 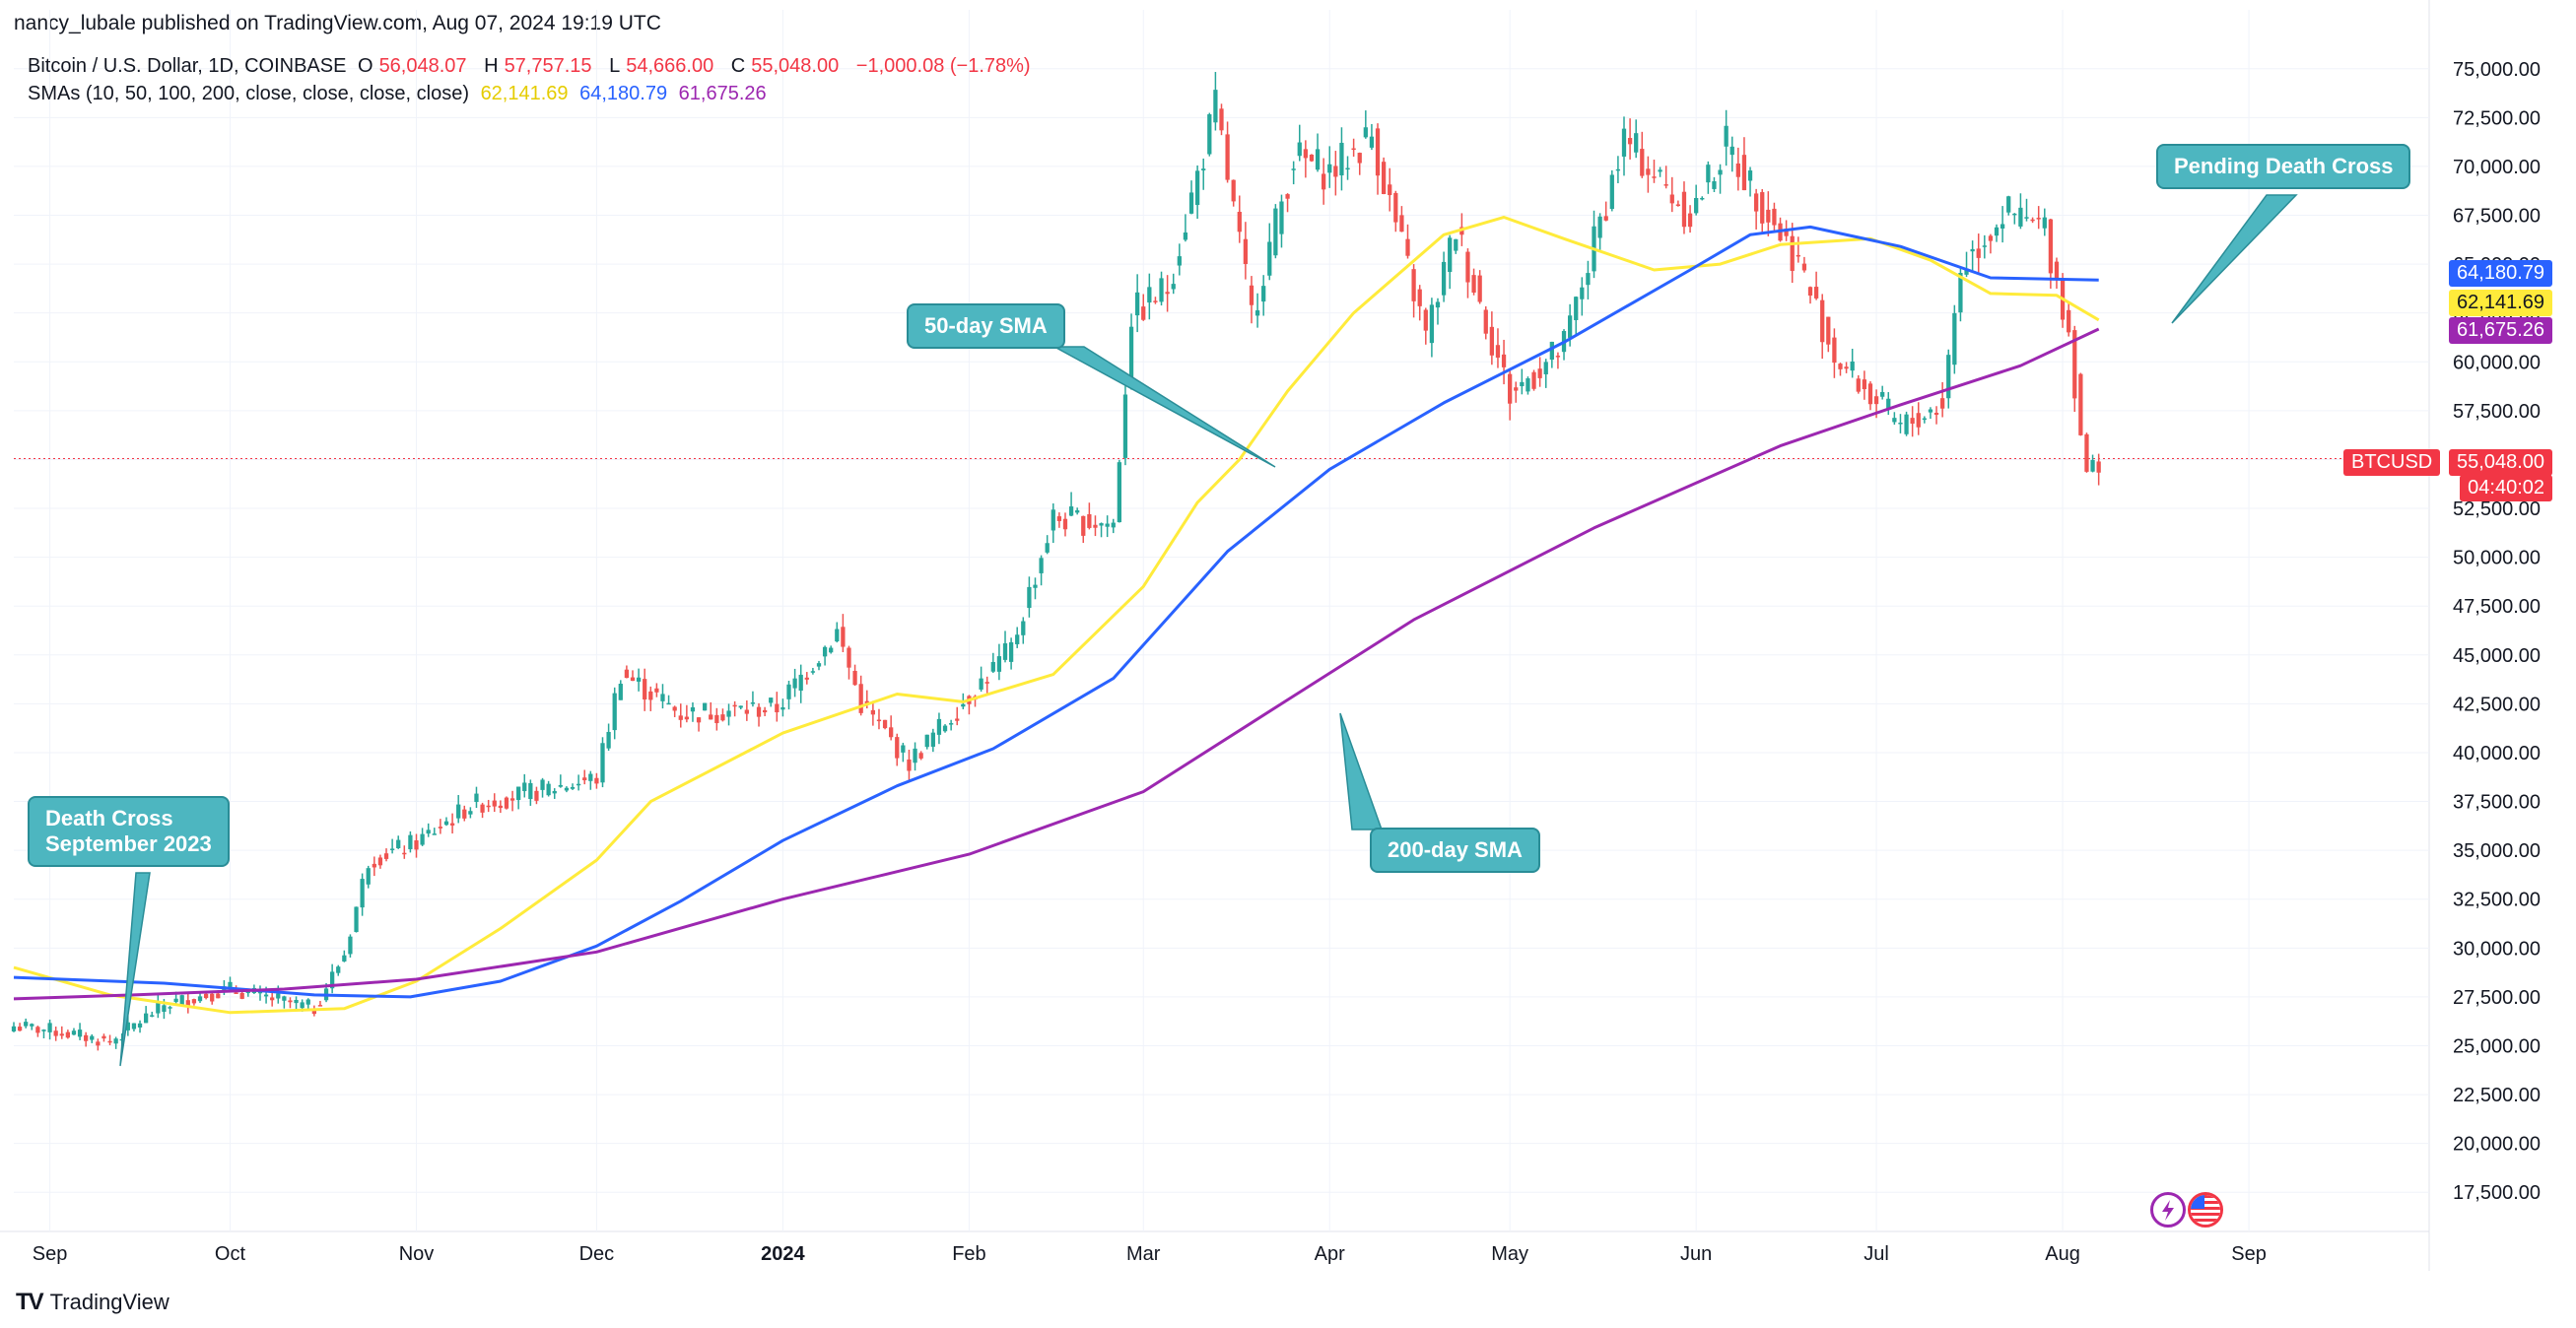 I want to click on tradingview-logo: TV TradingView, so click(x=92, y=1302).